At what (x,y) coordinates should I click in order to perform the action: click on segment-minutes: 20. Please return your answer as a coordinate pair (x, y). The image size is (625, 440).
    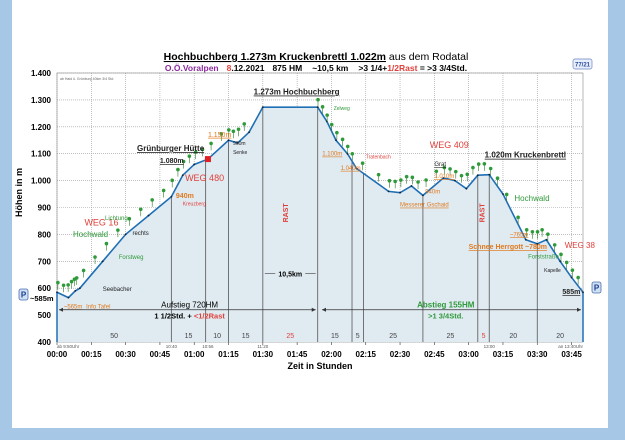
    Looking at the image, I should click on (513, 336).